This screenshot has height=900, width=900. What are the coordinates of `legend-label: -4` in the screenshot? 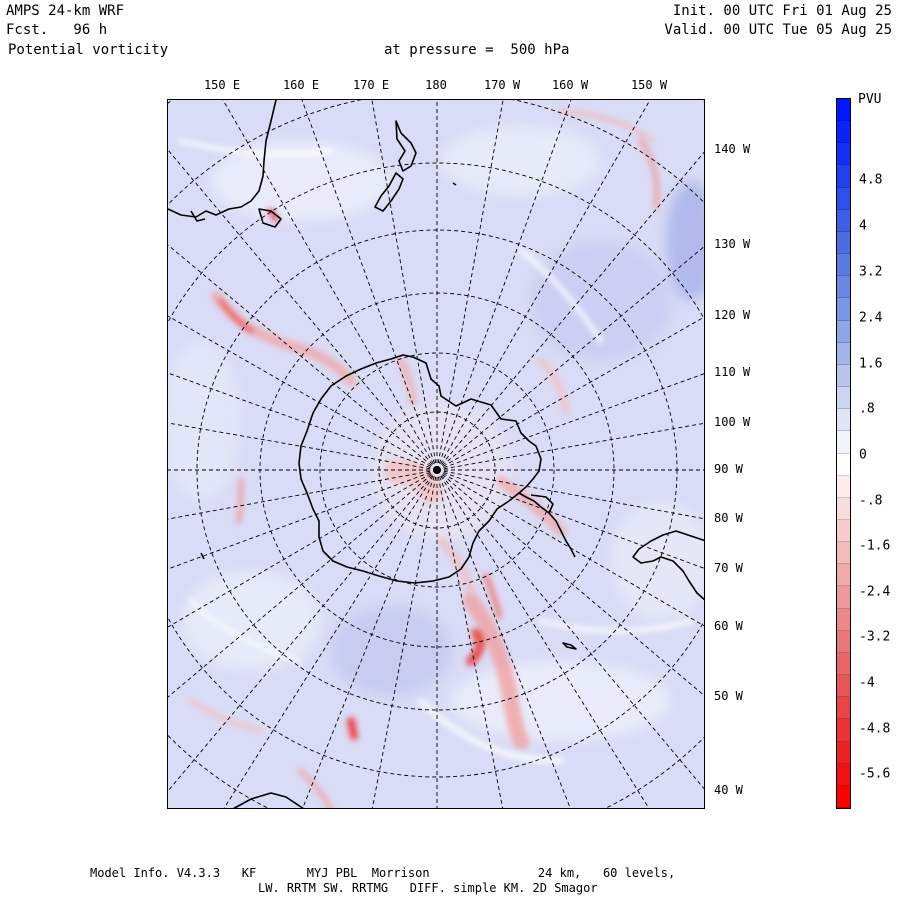 It's located at (867, 683).